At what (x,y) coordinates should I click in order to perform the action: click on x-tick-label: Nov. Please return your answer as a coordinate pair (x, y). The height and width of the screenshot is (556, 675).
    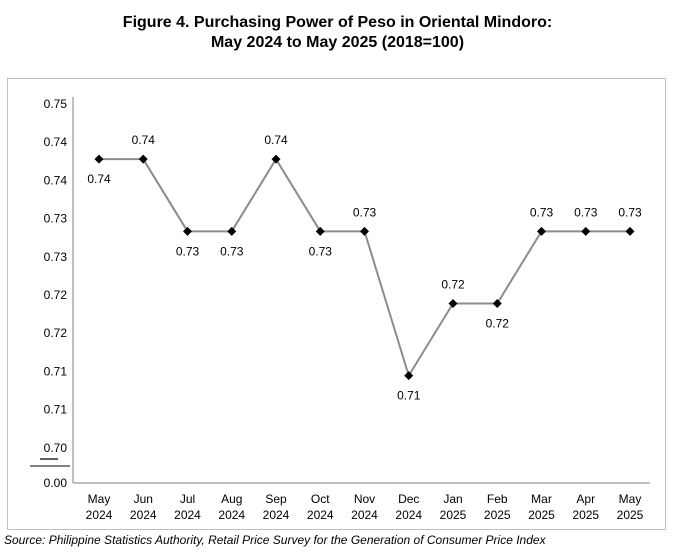
    Looking at the image, I should click on (364, 499).